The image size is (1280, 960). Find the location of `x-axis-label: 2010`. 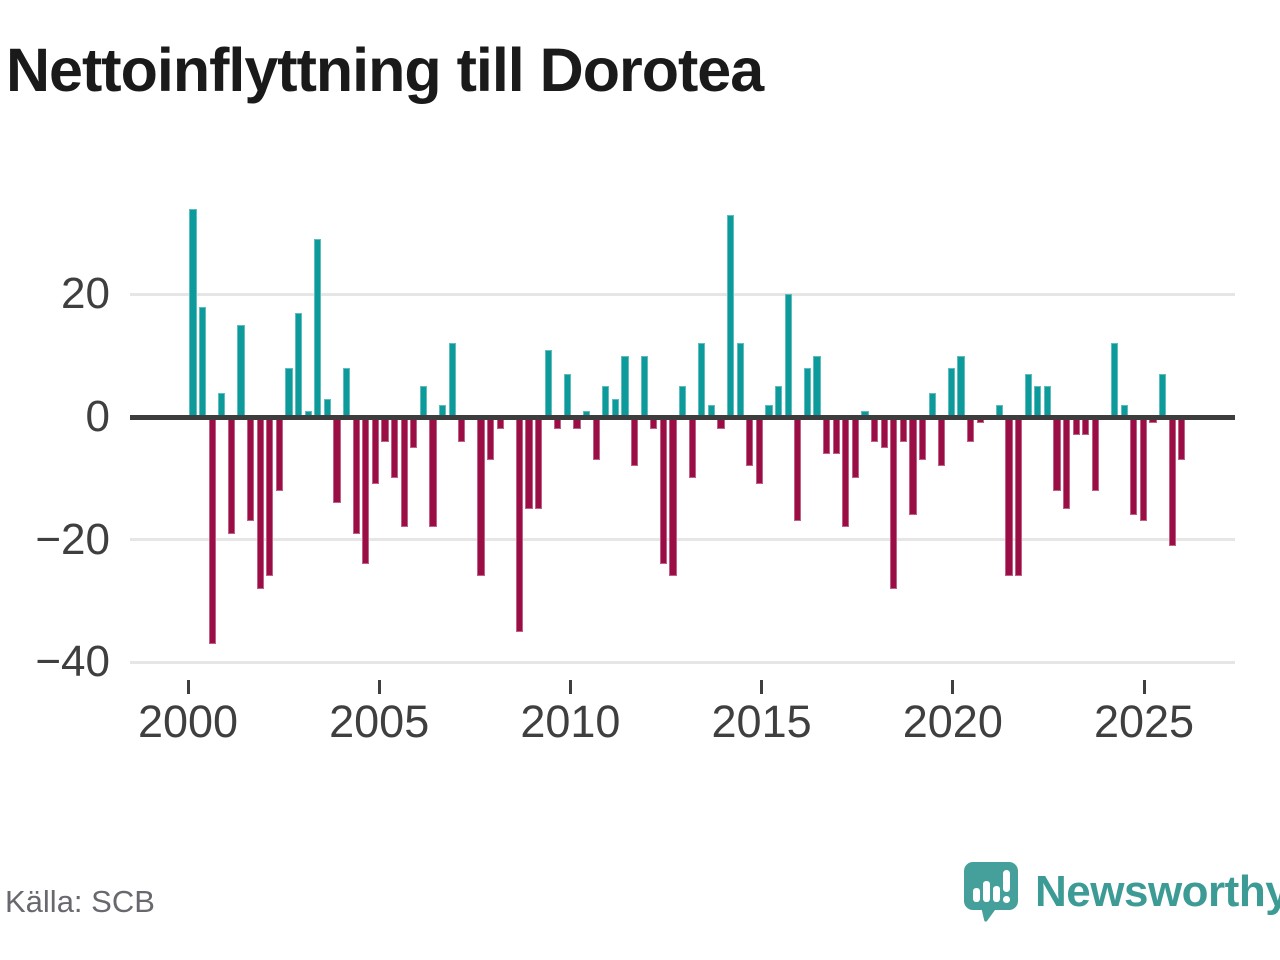

x-axis-label: 2010 is located at coordinates (570, 721).